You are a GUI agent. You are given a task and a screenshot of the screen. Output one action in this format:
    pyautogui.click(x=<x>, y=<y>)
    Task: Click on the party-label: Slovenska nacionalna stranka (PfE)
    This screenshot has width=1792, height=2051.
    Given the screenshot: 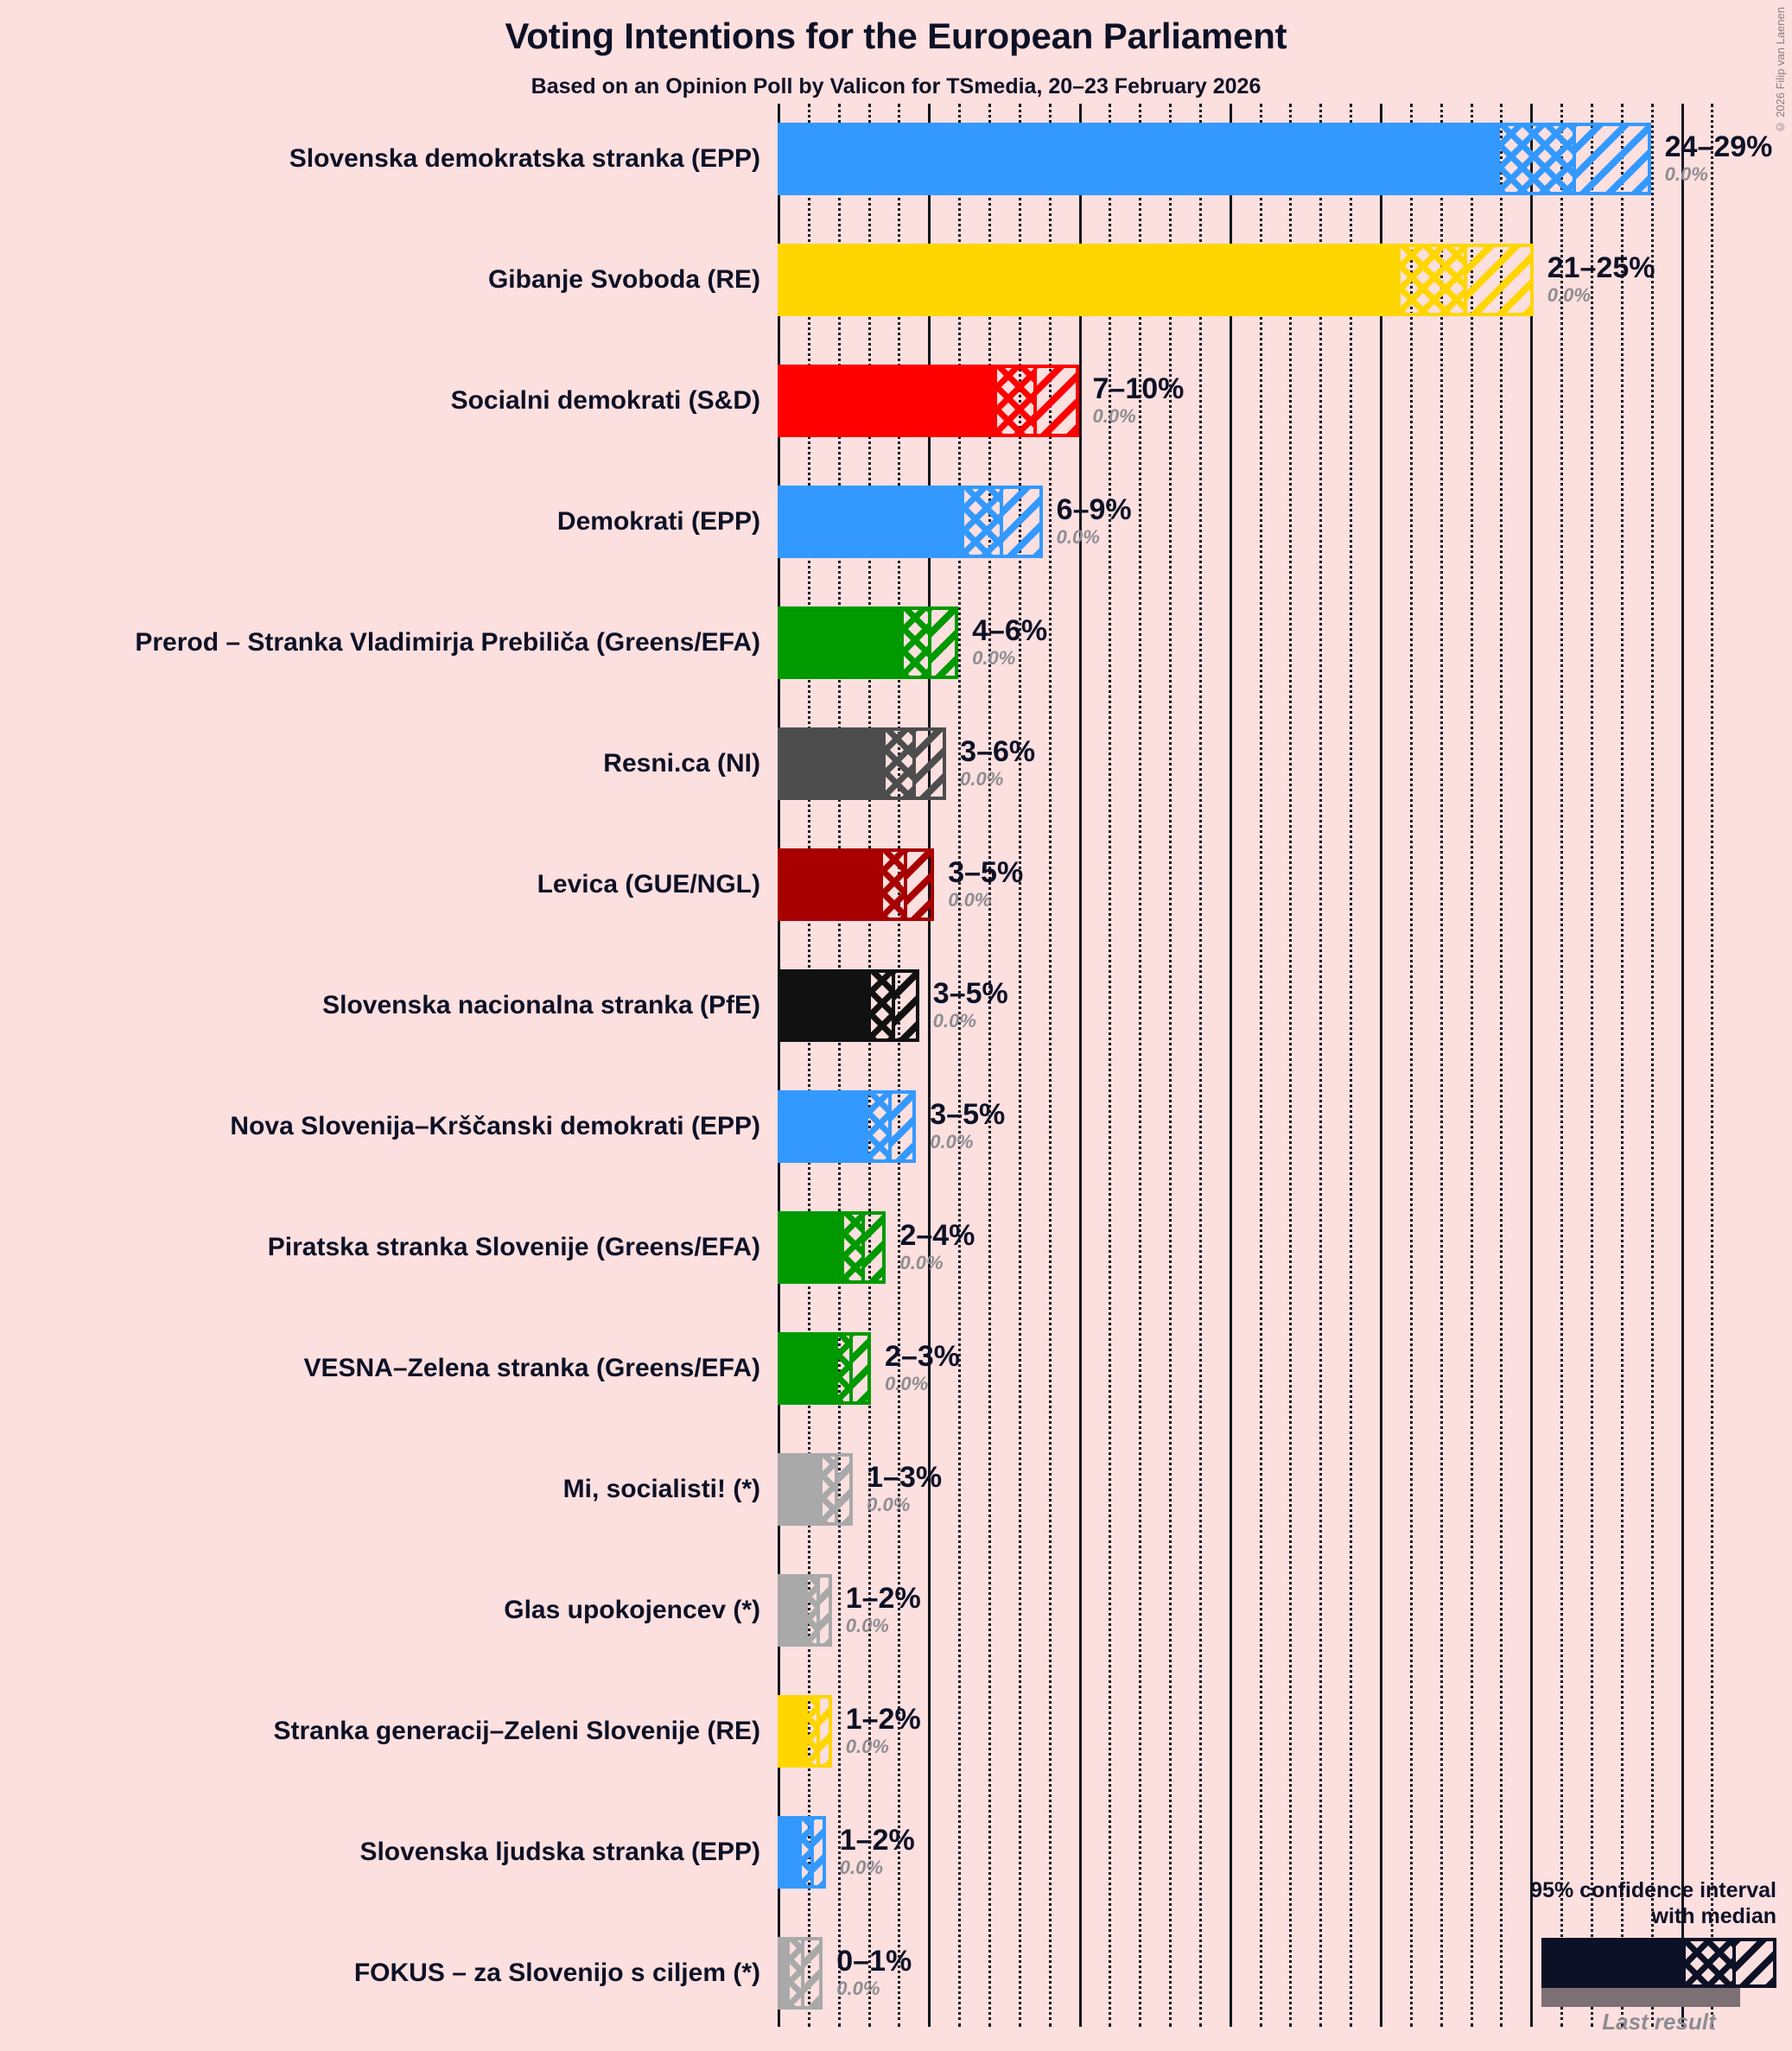 What is the action you would take?
    pyautogui.click(x=541, y=1005)
    